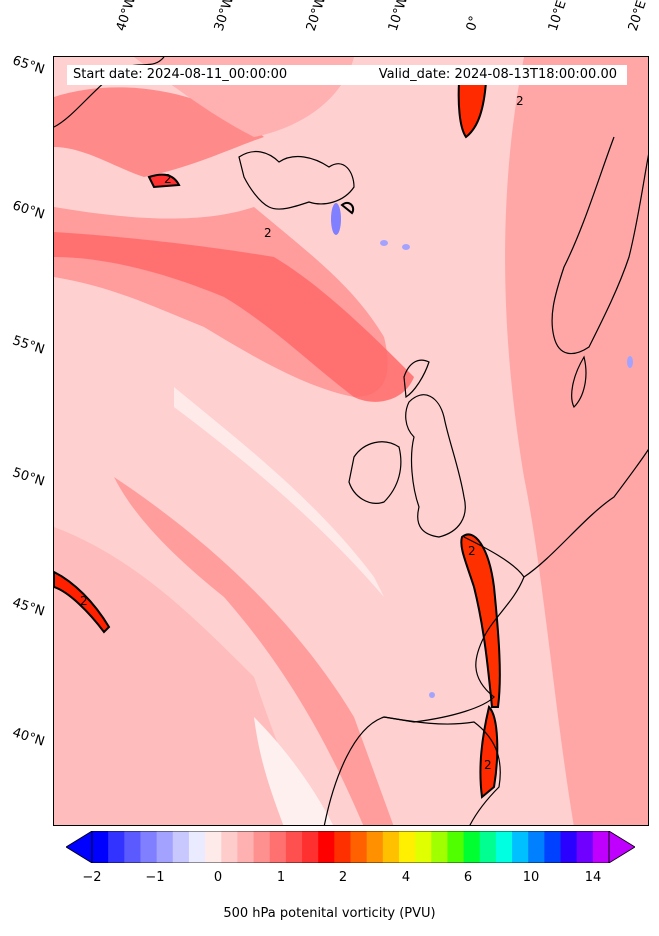 This screenshot has width=659, height=936. What do you see at coordinates (579, 382) in the screenshot?
I see `coast-denmark` at bounding box center [579, 382].